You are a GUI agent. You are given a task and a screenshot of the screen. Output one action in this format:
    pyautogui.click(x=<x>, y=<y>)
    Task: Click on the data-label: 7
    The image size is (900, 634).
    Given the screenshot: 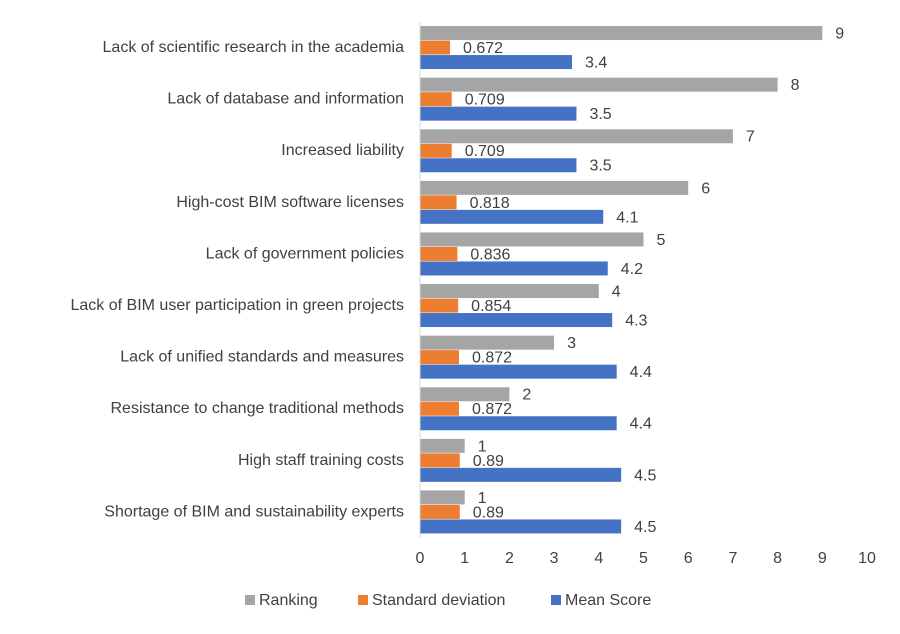 What is the action you would take?
    pyautogui.click(x=750, y=137)
    